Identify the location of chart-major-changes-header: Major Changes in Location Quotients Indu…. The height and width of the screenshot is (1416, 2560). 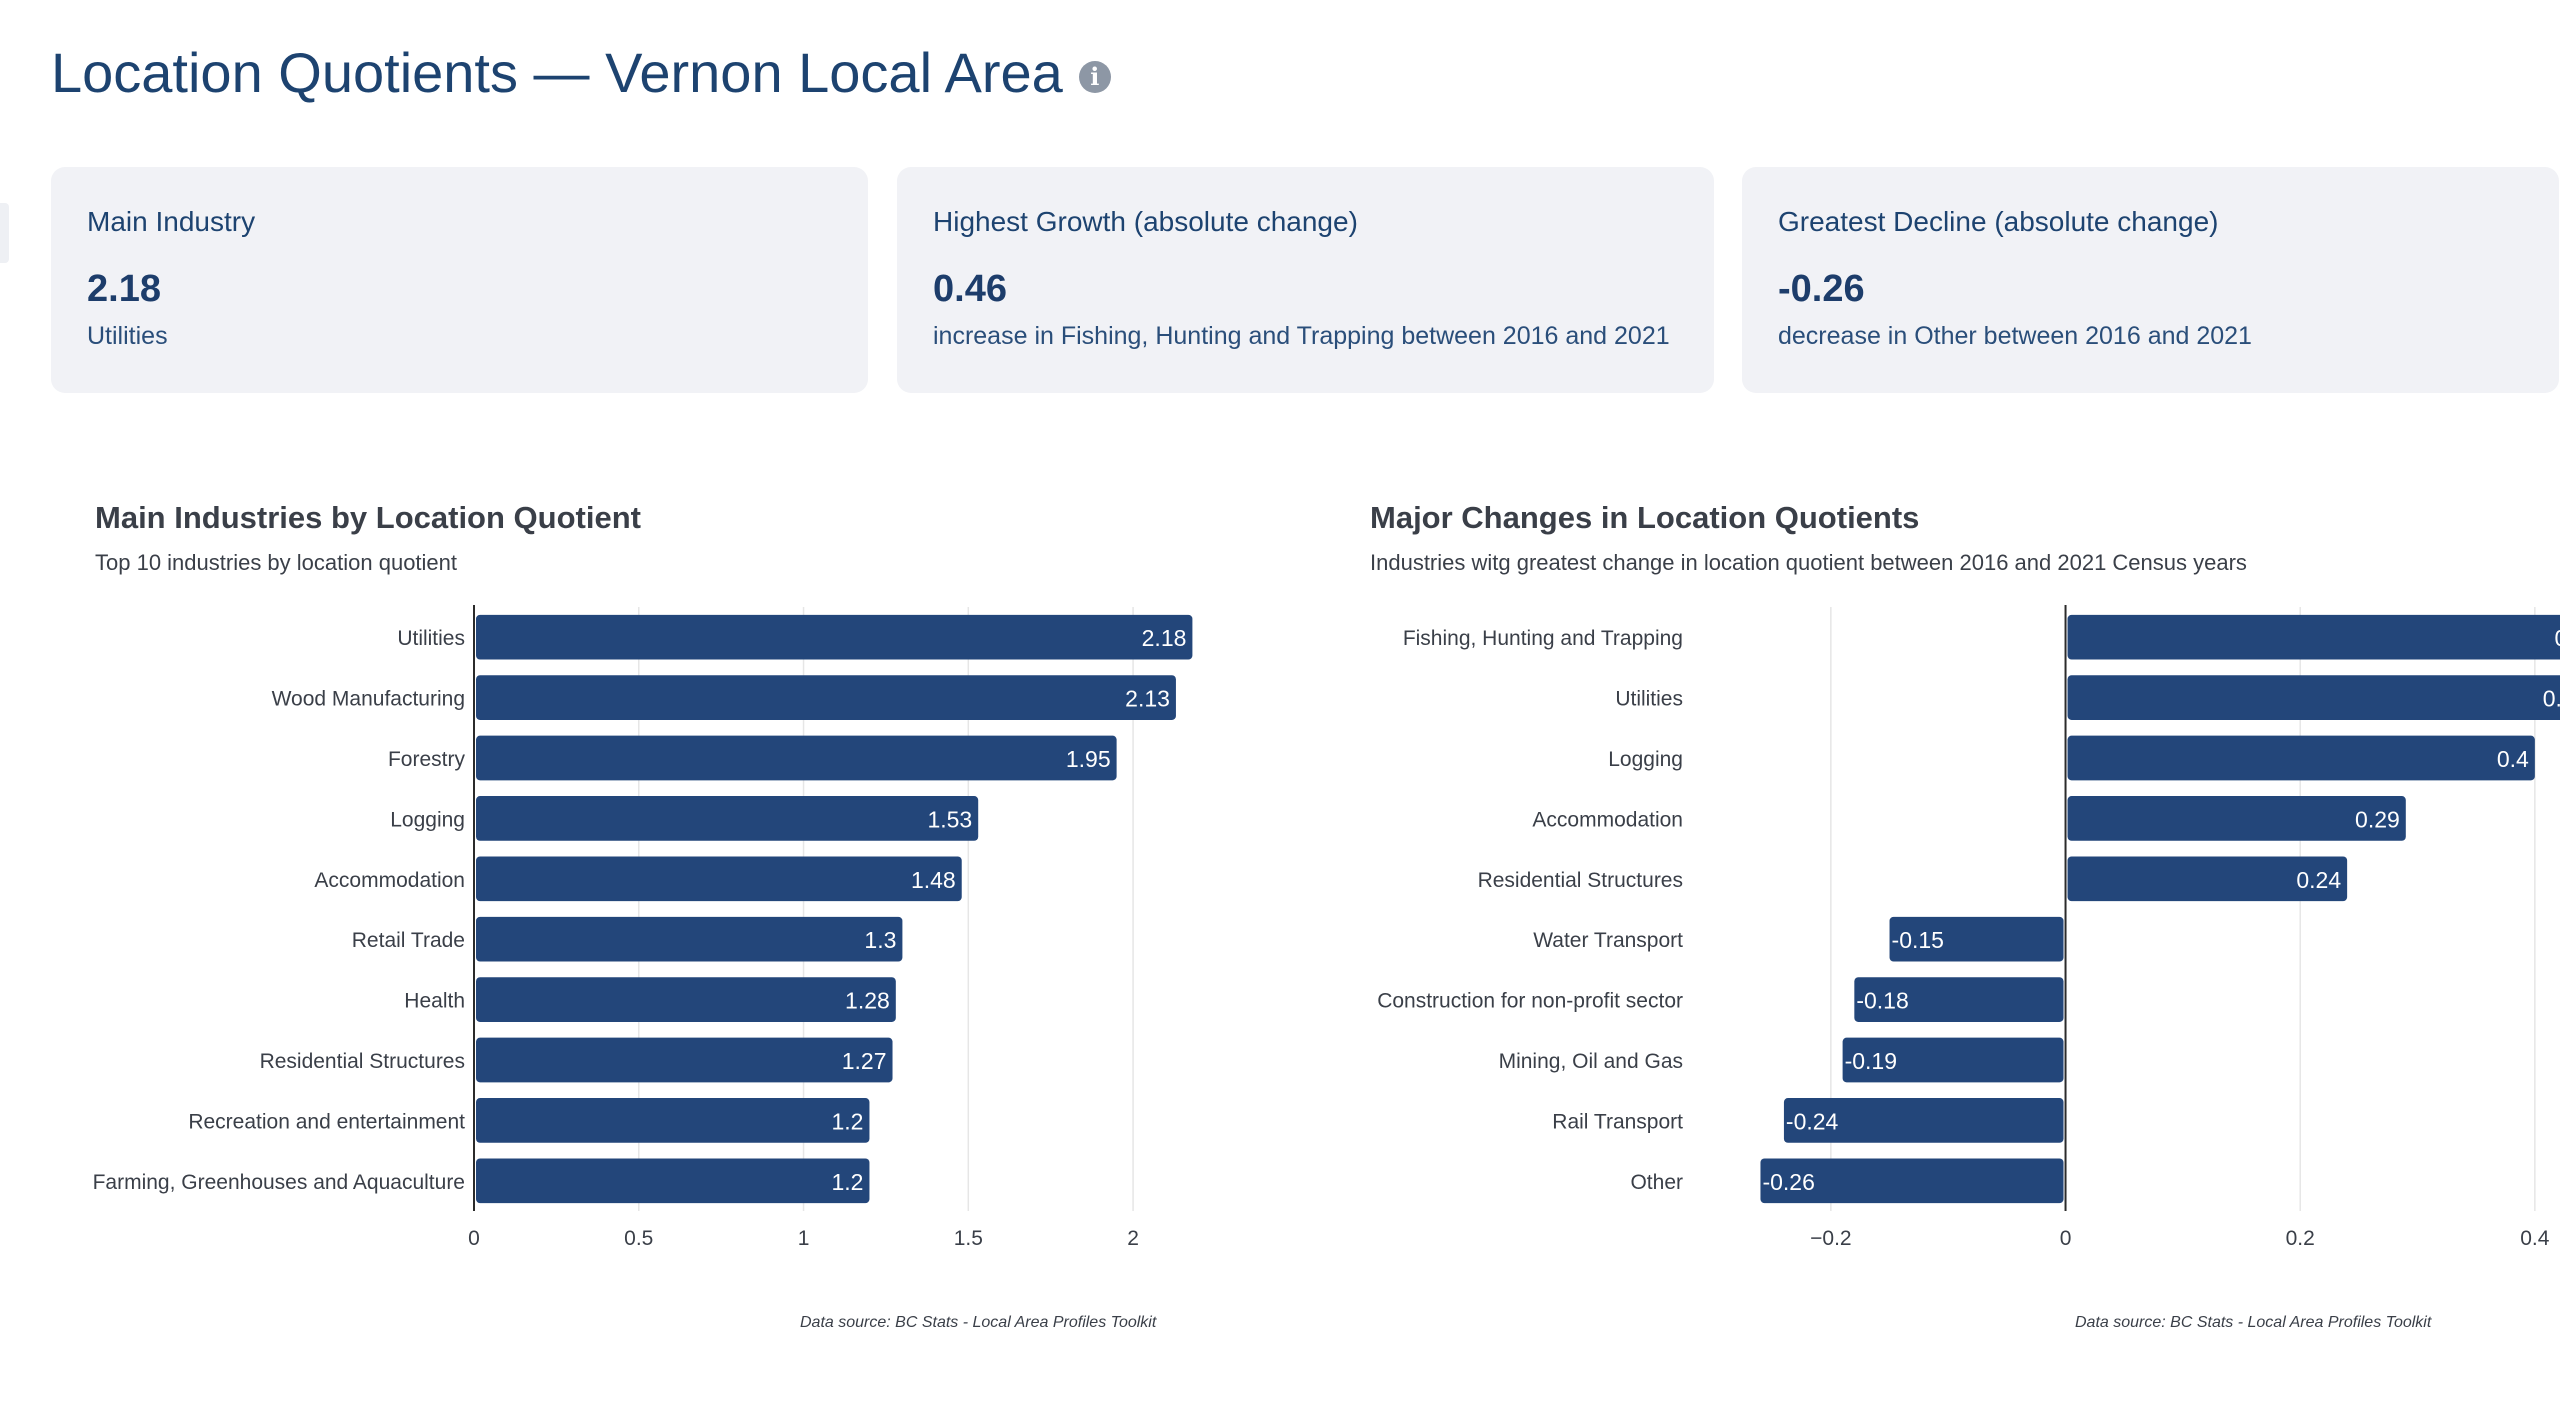
(1808, 538).